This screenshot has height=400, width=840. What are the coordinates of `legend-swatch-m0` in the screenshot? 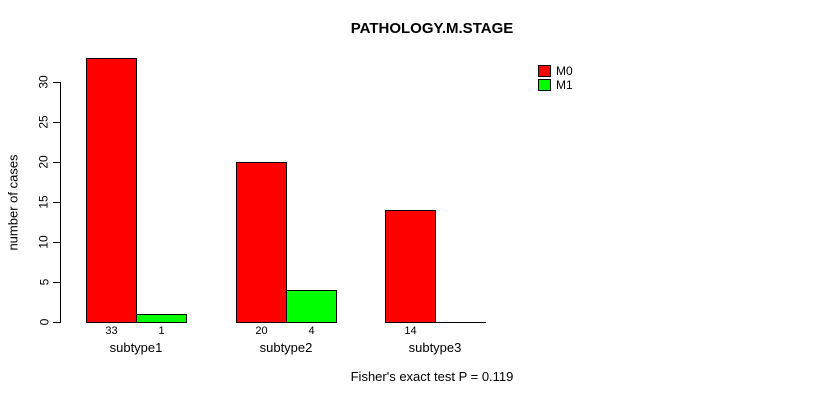 It's located at (544, 71).